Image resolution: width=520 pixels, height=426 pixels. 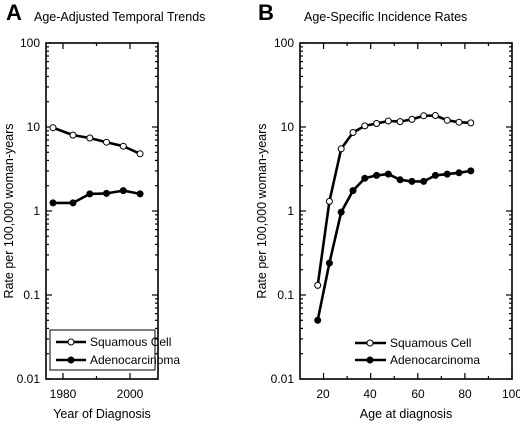 What do you see at coordinates (285, 295) in the screenshot?
I see `panel-b-ytick-label: 0.1` at bounding box center [285, 295].